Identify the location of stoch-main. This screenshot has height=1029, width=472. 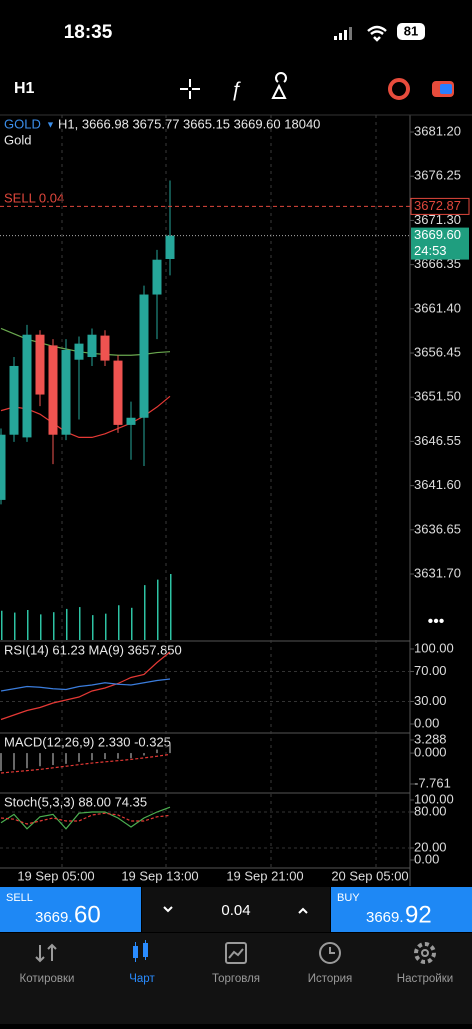
(85, 818).